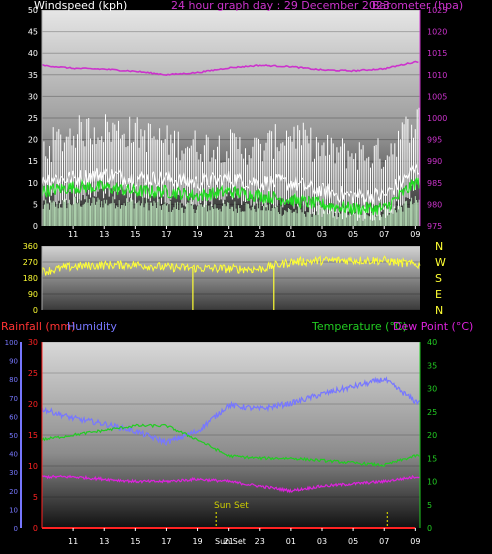  I want to click on barometer-tick-label: 1010, so click(437, 75).